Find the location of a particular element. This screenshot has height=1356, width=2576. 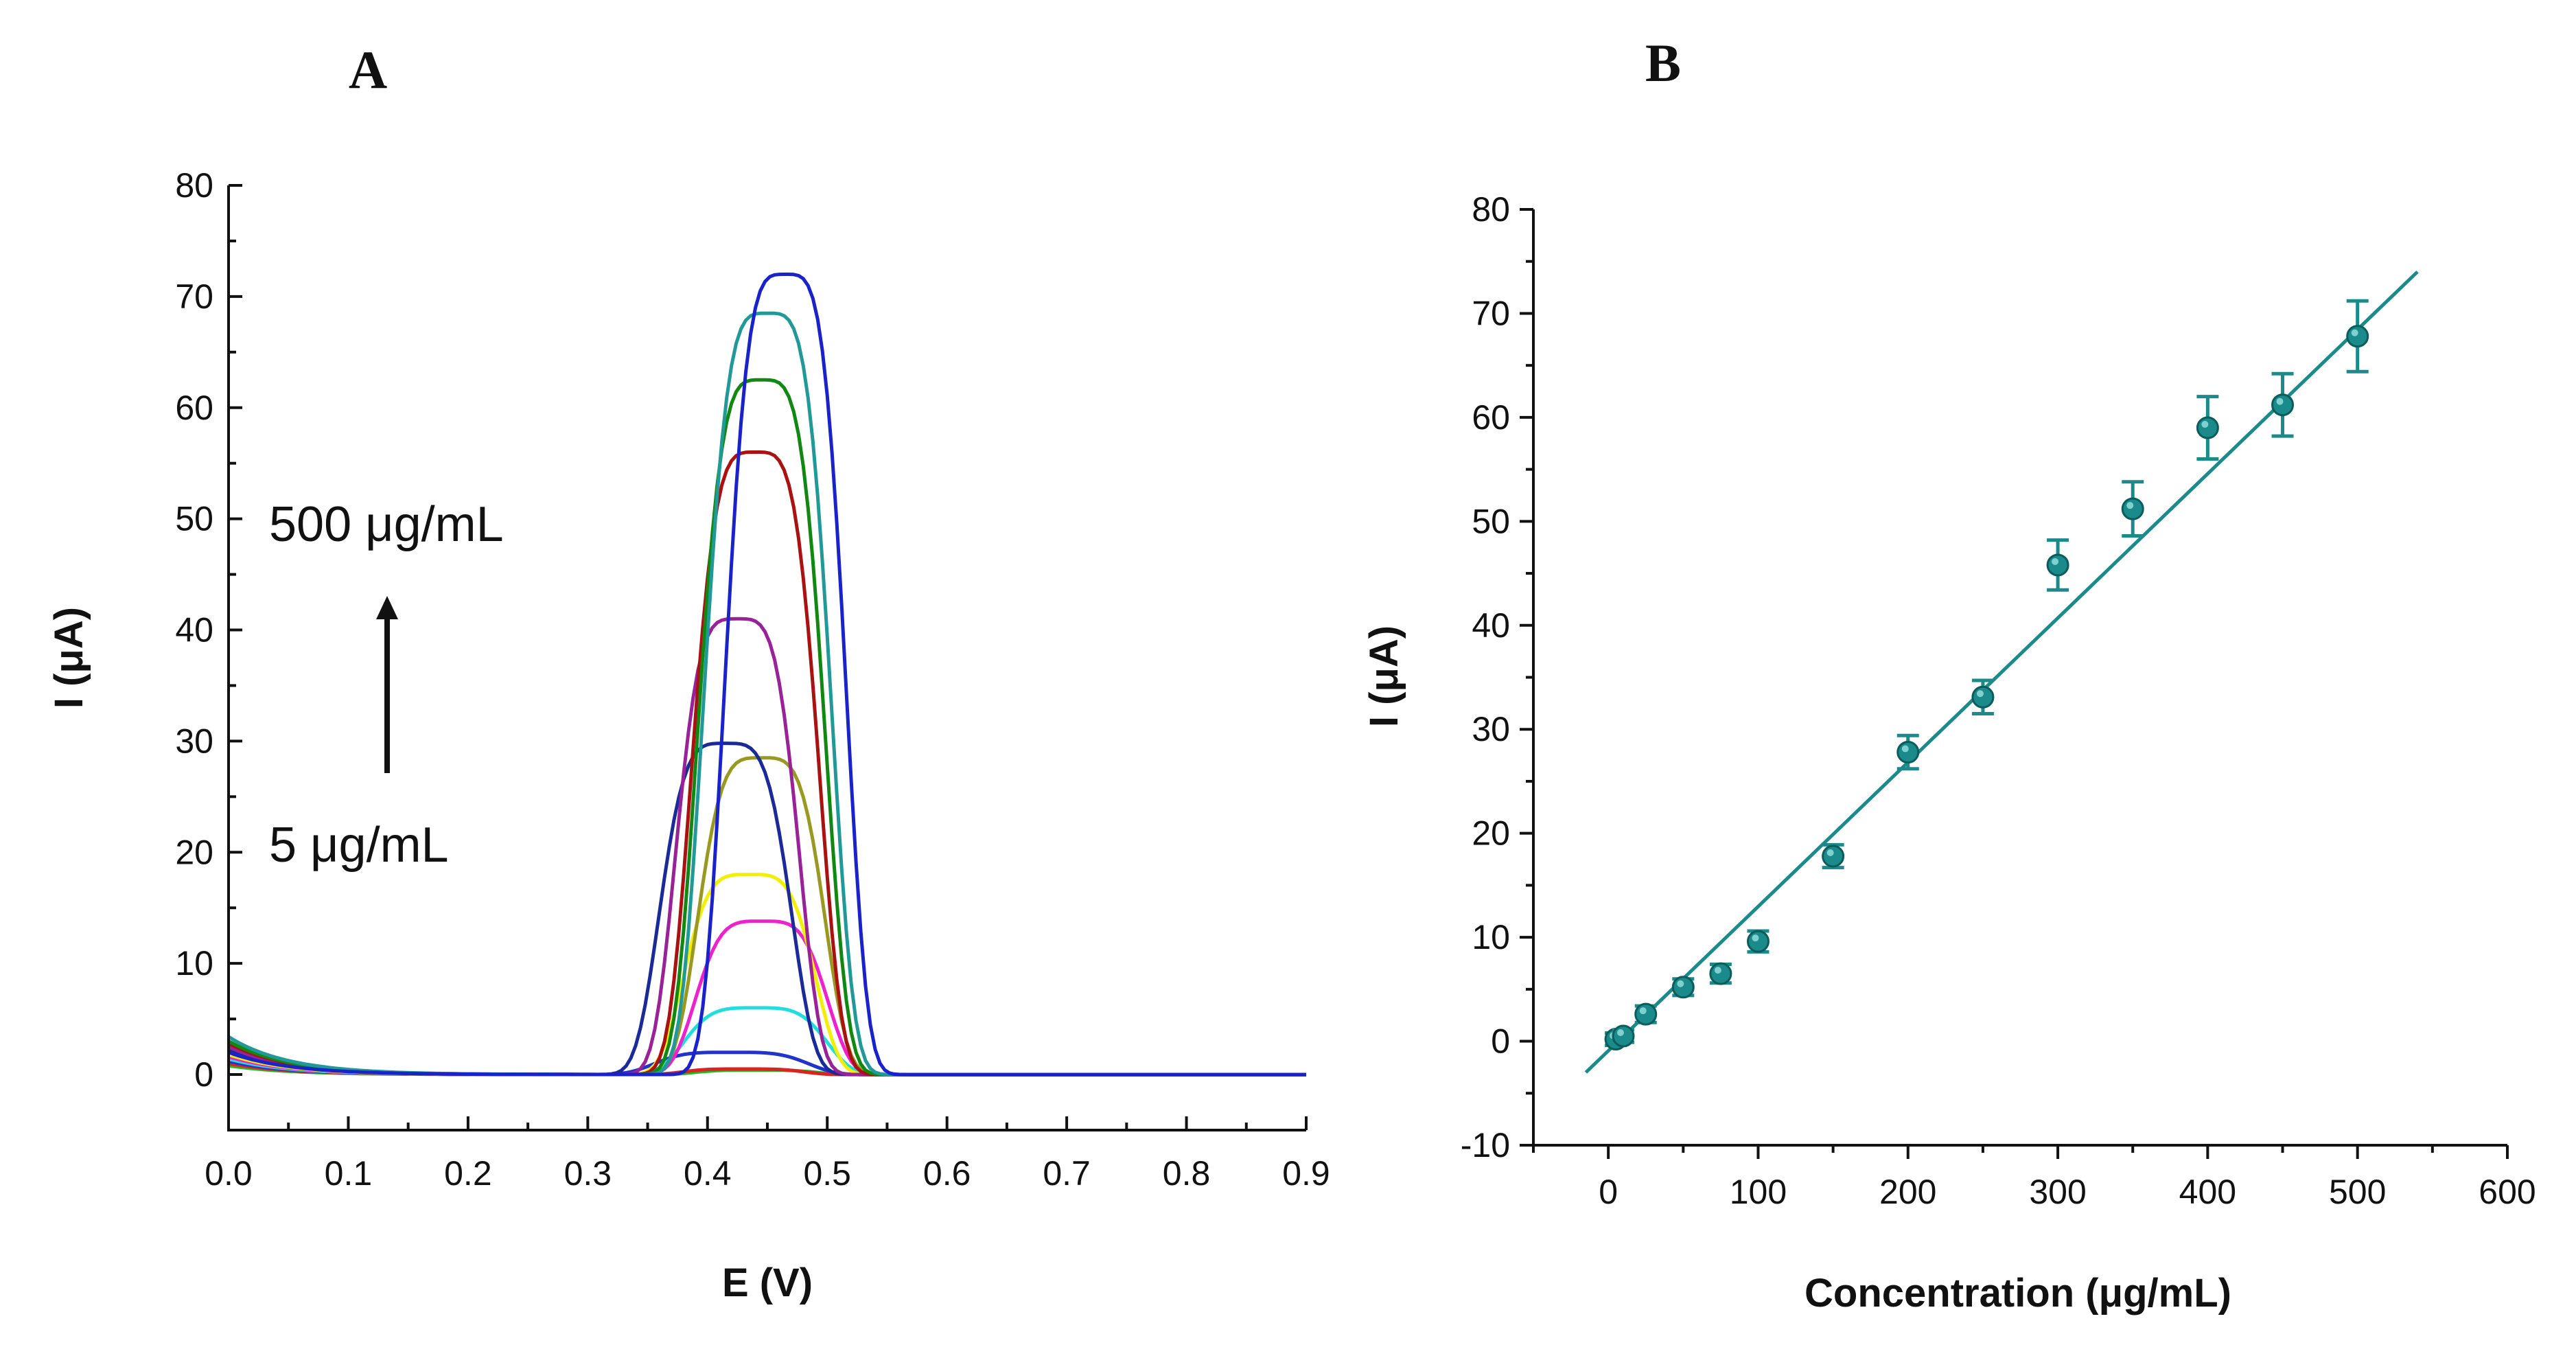

series-yellow is located at coordinates (767, 975).